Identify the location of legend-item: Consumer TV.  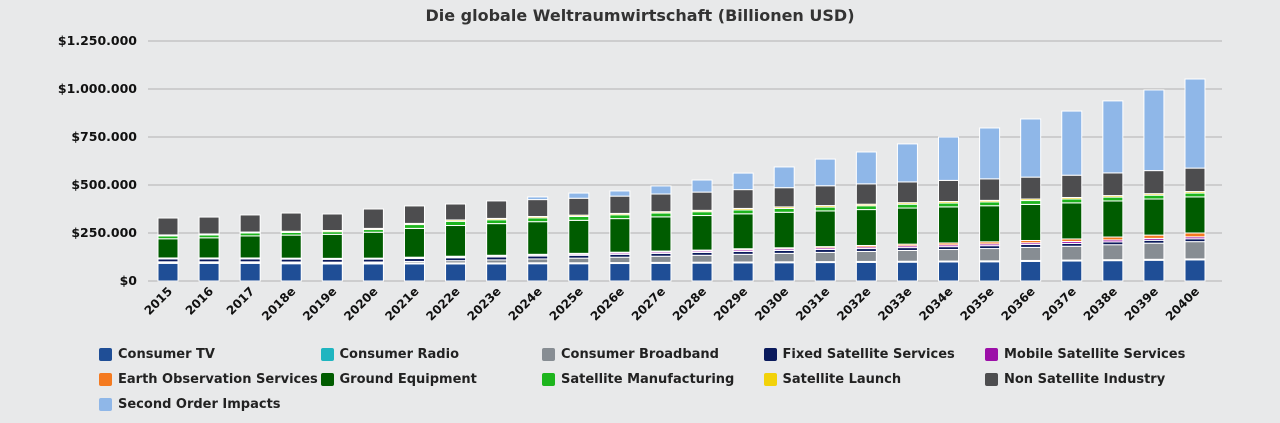
(210, 354).